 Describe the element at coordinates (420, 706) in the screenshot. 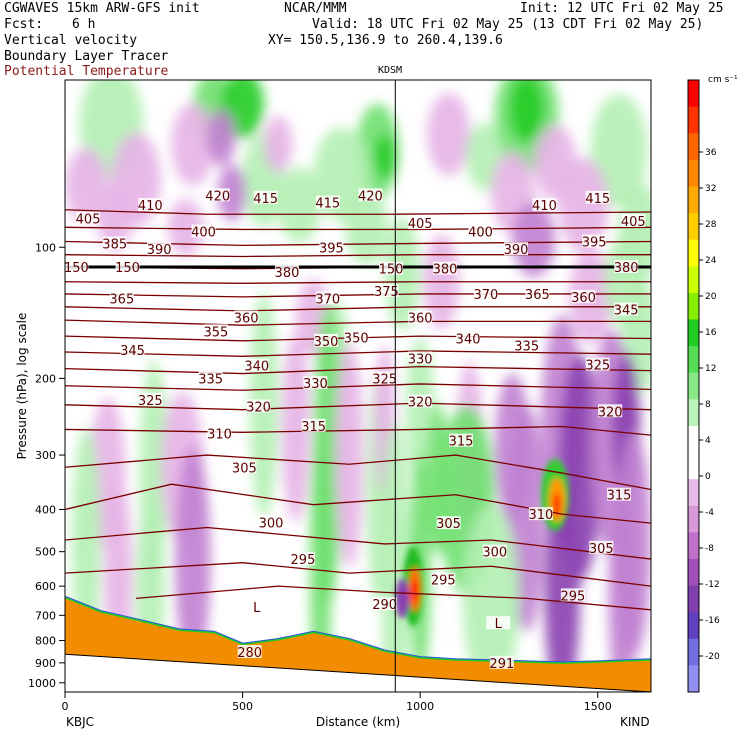

I see `x-tick-label: 1000` at that location.